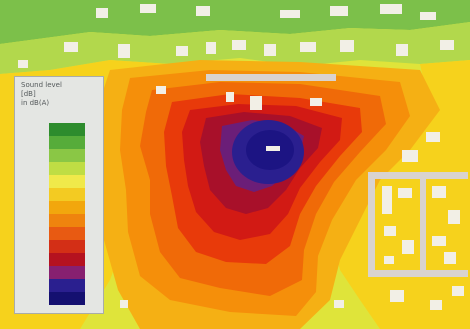 The image size is (470, 329). I want to click on building-group-near-source, so click(298, 124).